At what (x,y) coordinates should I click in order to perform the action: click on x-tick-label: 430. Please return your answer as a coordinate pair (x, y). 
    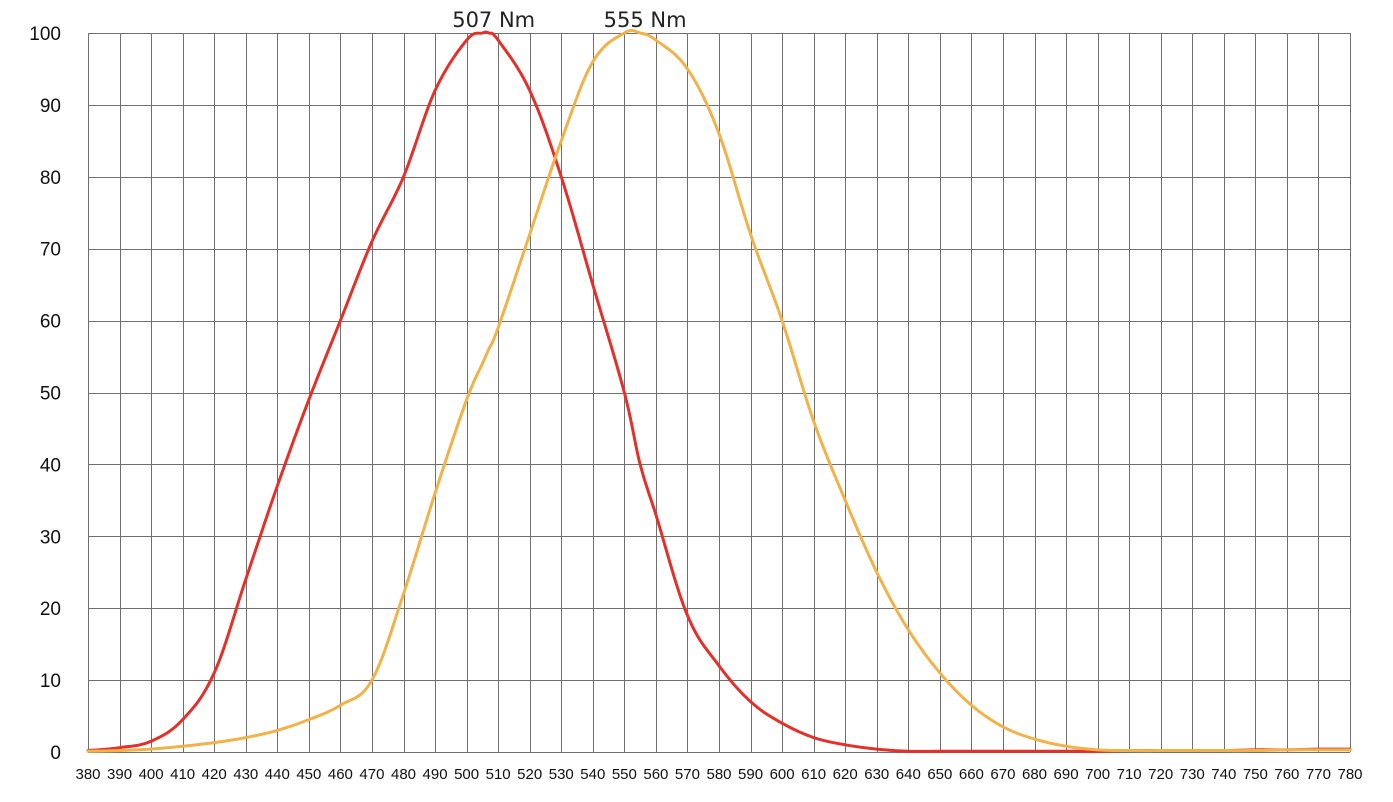
    Looking at the image, I should click on (245, 774).